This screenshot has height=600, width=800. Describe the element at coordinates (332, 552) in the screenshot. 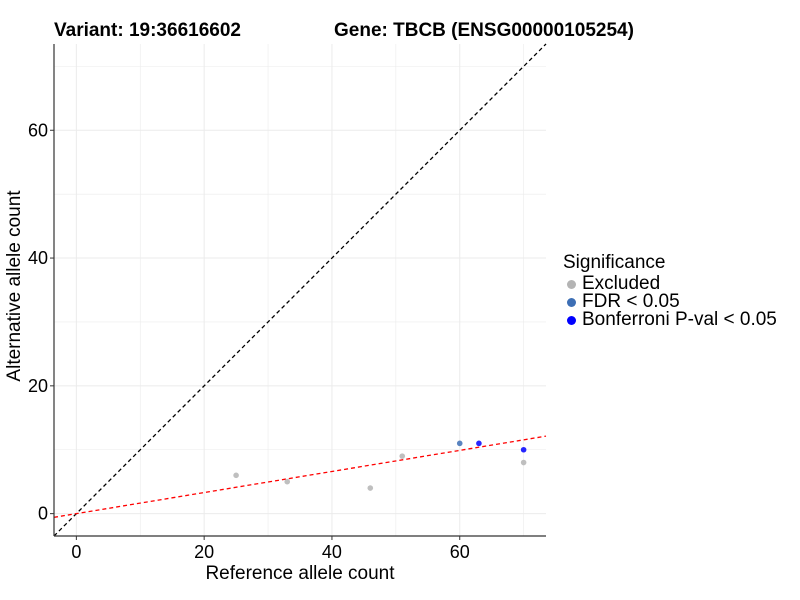

I see `x-tick-label: 40` at that location.